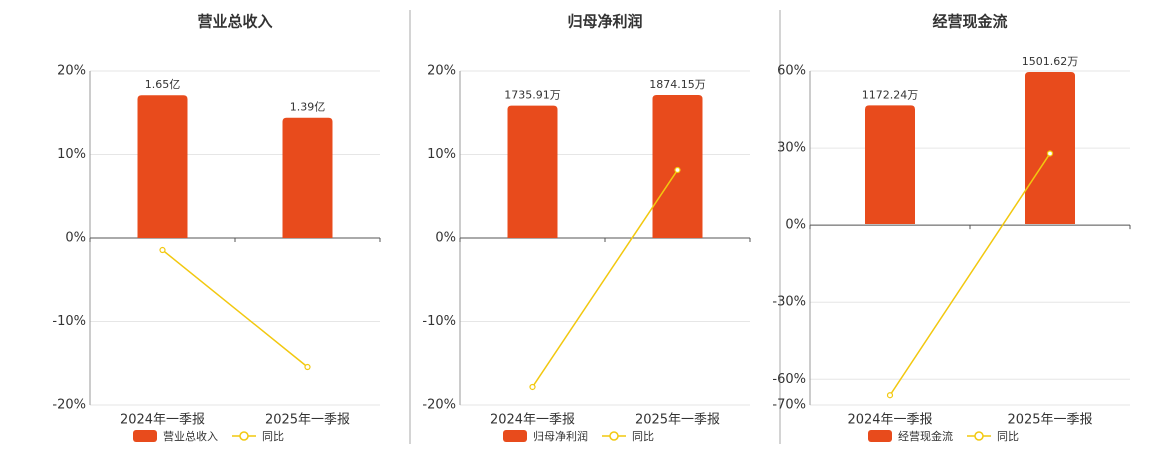 Image resolution: width=1160 pixels, height=450 pixels. What do you see at coordinates (677, 84) in the screenshot?
I see `value-label: 1874.15万` at bounding box center [677, 84].